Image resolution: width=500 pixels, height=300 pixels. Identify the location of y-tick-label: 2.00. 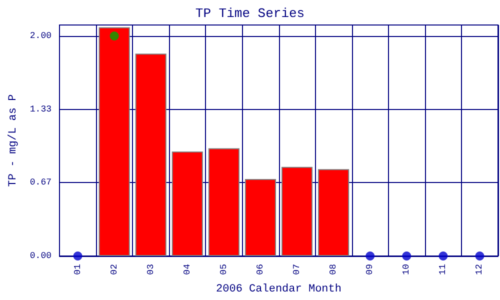
(41, 36).